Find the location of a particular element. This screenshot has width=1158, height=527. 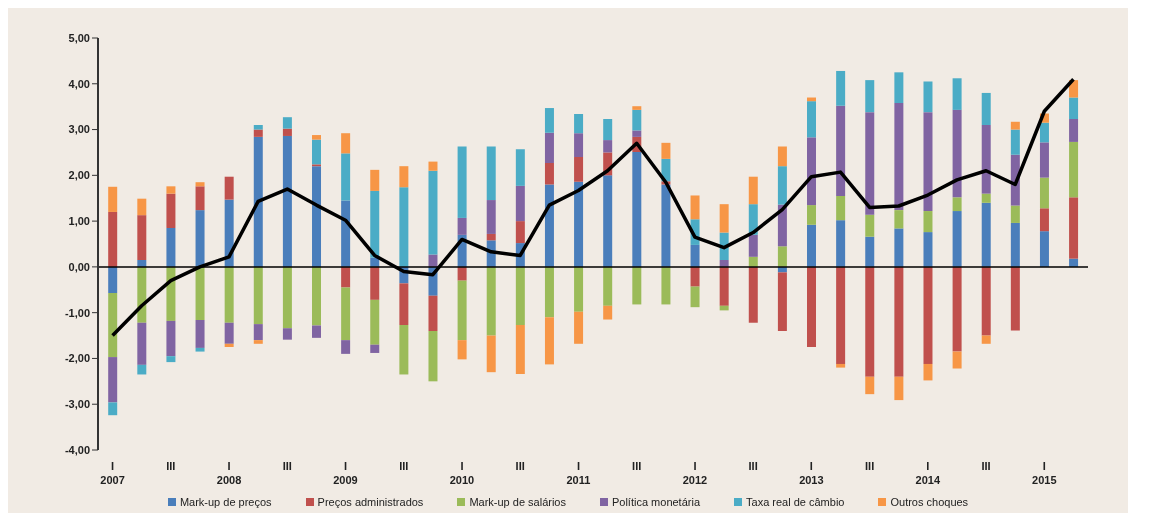

x-tick-label: I 2009 is located at coordinates (345, 473).